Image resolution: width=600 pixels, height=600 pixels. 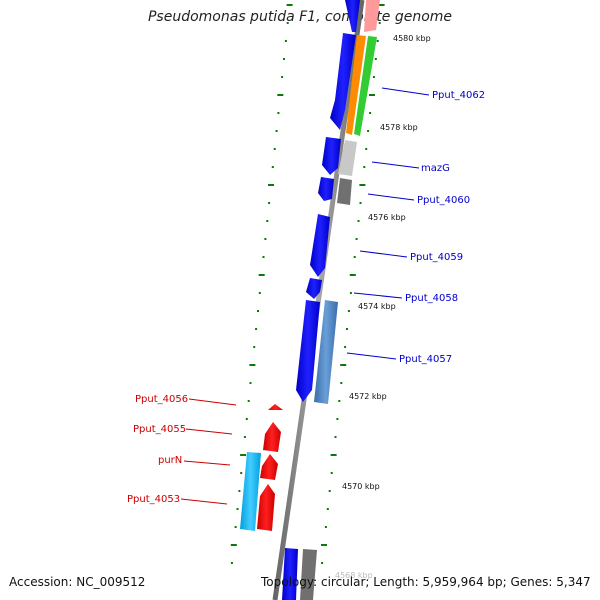 What do you see at coordinates (77, 582) in the screenshot?
I see `accession-info: Accession: NC_009512` at bounding box center [77, 582].